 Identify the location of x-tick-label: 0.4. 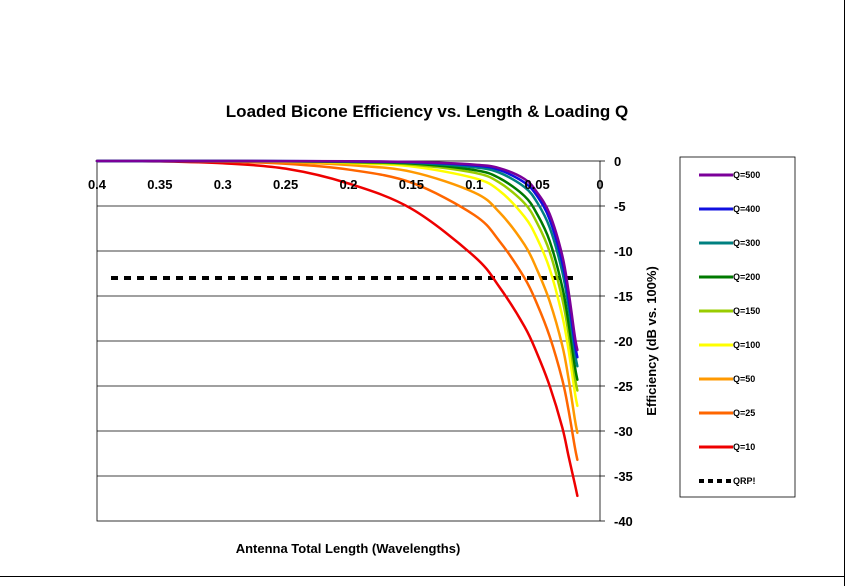
(97, 184).